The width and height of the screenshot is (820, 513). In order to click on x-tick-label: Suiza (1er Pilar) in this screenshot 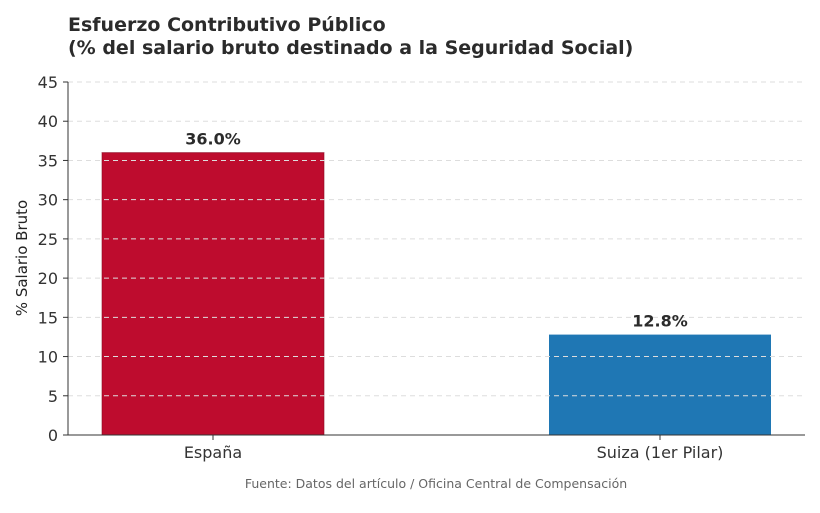, I will do `click(660, 452)`.